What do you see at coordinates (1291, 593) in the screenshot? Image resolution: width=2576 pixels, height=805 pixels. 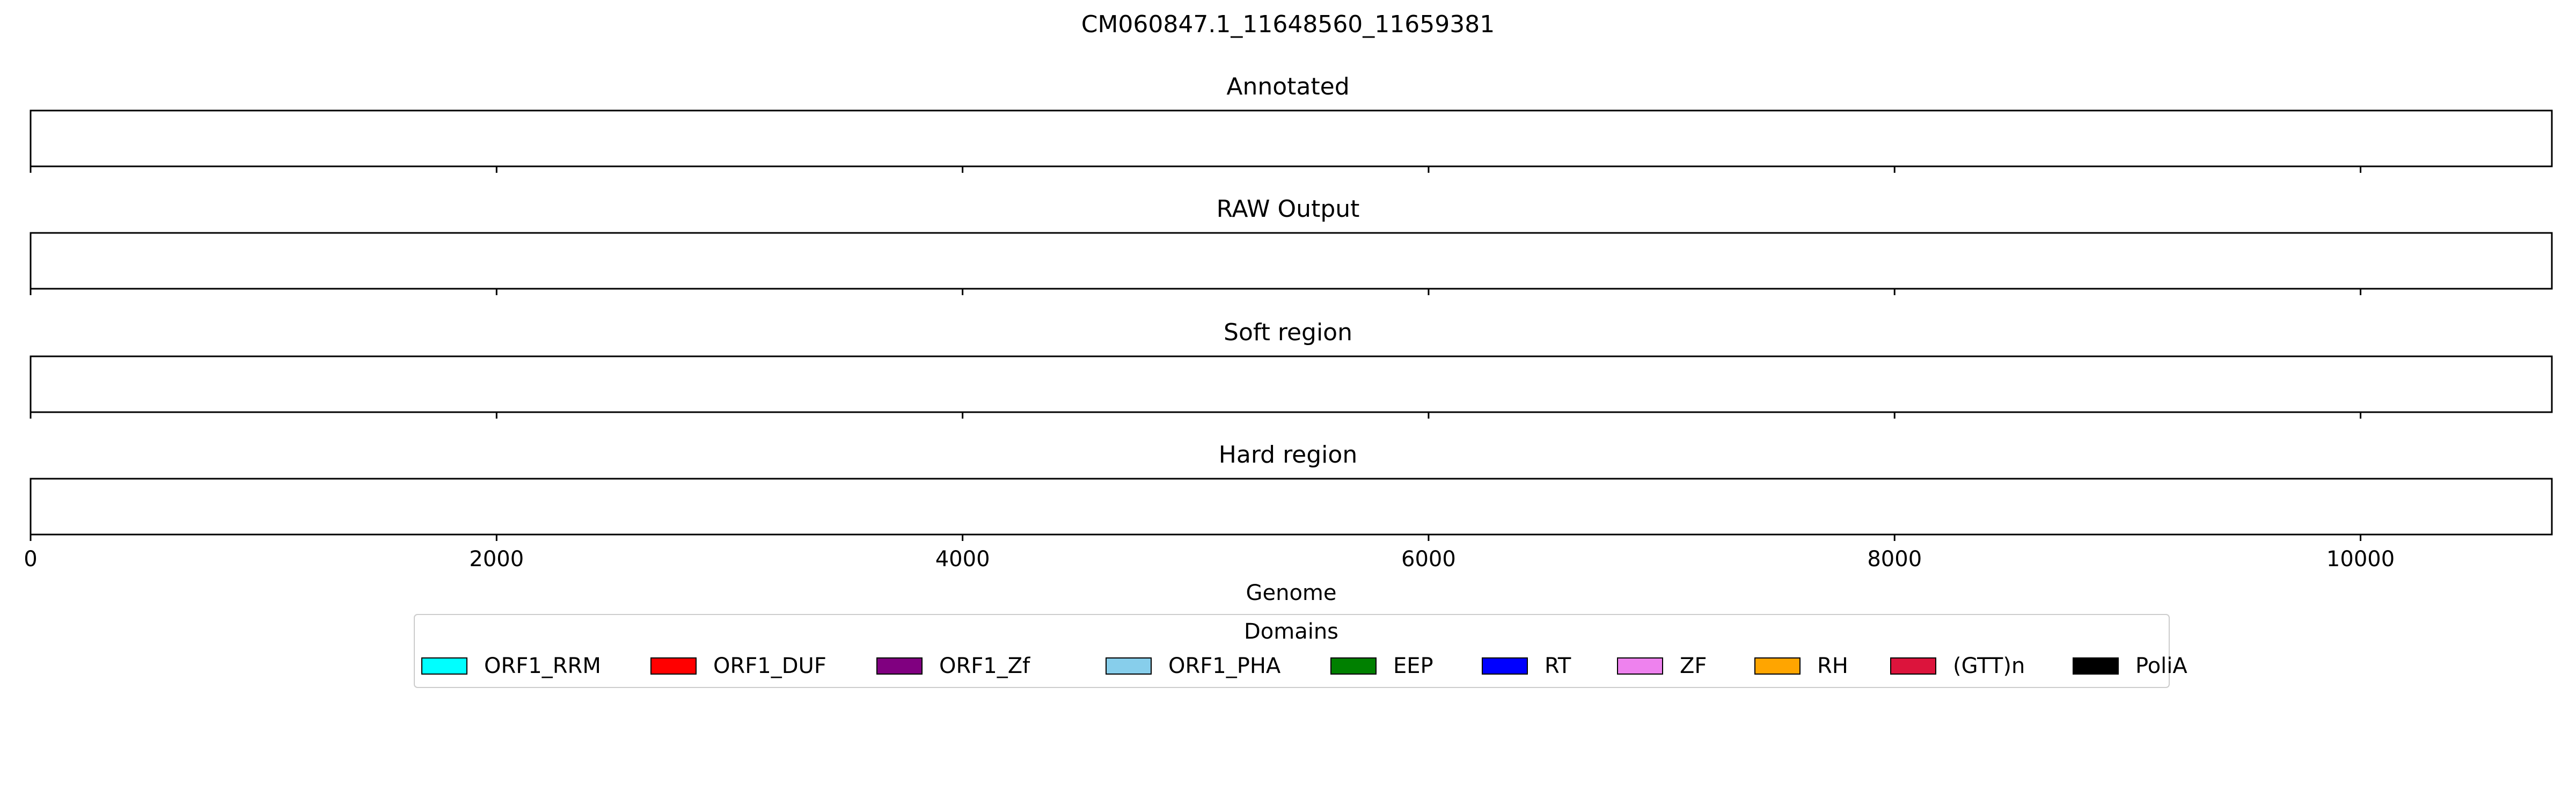 I see `x-axis-label: Genome` at bounding box center [1291, 593].